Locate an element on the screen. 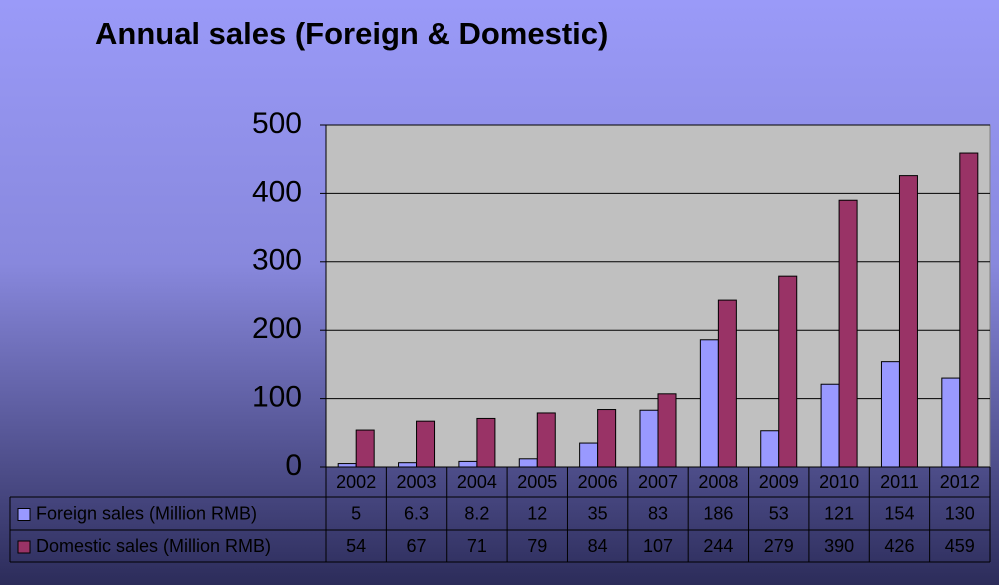  x-tick-label: 2008 is located at coordinates (718, 482).